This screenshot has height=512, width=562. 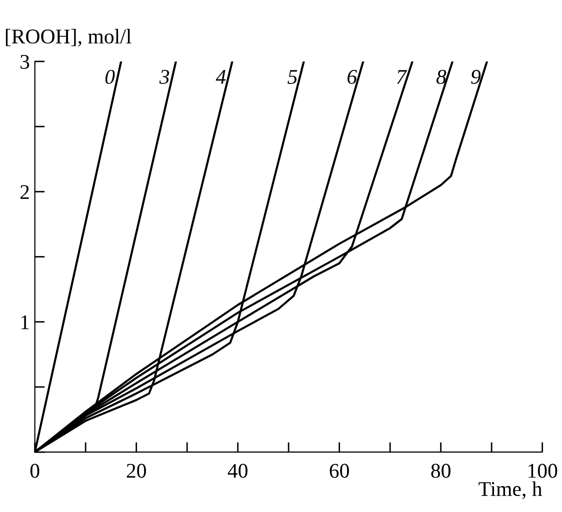 What do you see at coordinates (510, 490) in the screenshot?
I see `x-axis-title: Time, h` at bounding box center [510, 490].